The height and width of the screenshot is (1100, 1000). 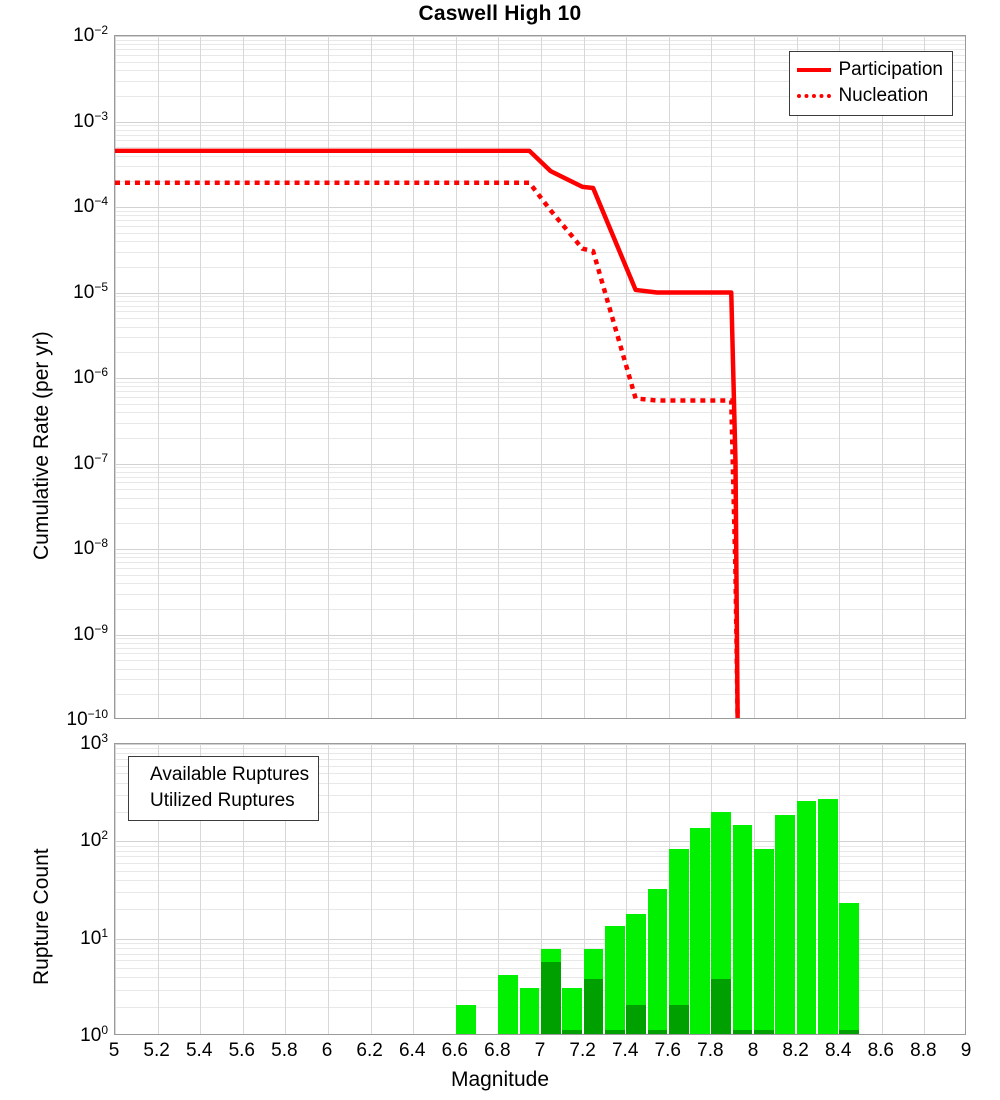 What do you see at coordinates (87, 718) in the screenshot?
I see `y-tick-top: 10⁻¹⁰` at bounding box center [87, 718].